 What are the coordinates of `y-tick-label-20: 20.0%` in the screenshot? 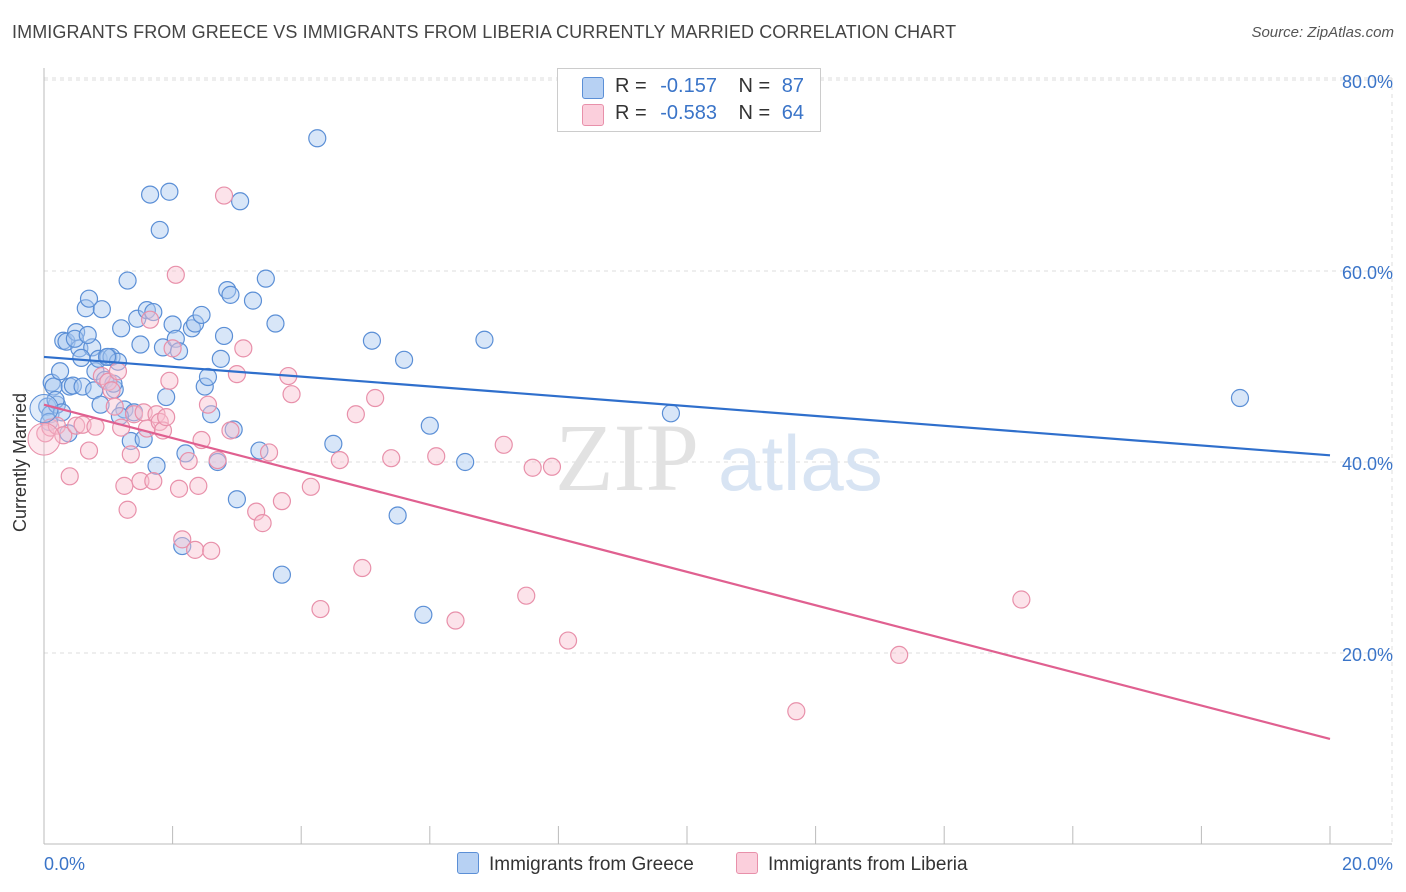 It's located at (1367, 655).